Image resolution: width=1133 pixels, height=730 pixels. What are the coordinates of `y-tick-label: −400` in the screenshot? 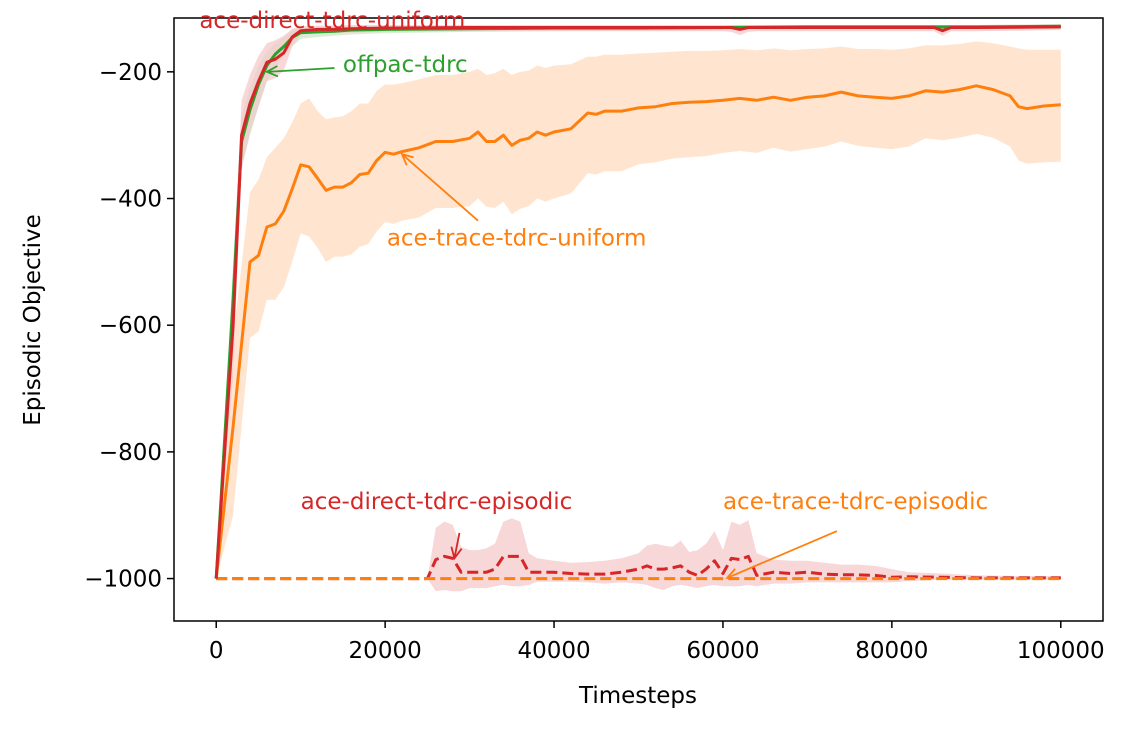 It's located at (130, 200).